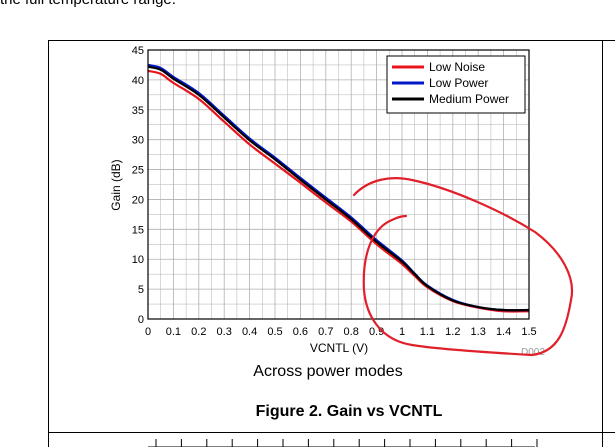  What do you see at coordinates (88, 4) in the screenshot?
I see `body-text-fragment: the full temperature range.` at bounding box center [88, 4].